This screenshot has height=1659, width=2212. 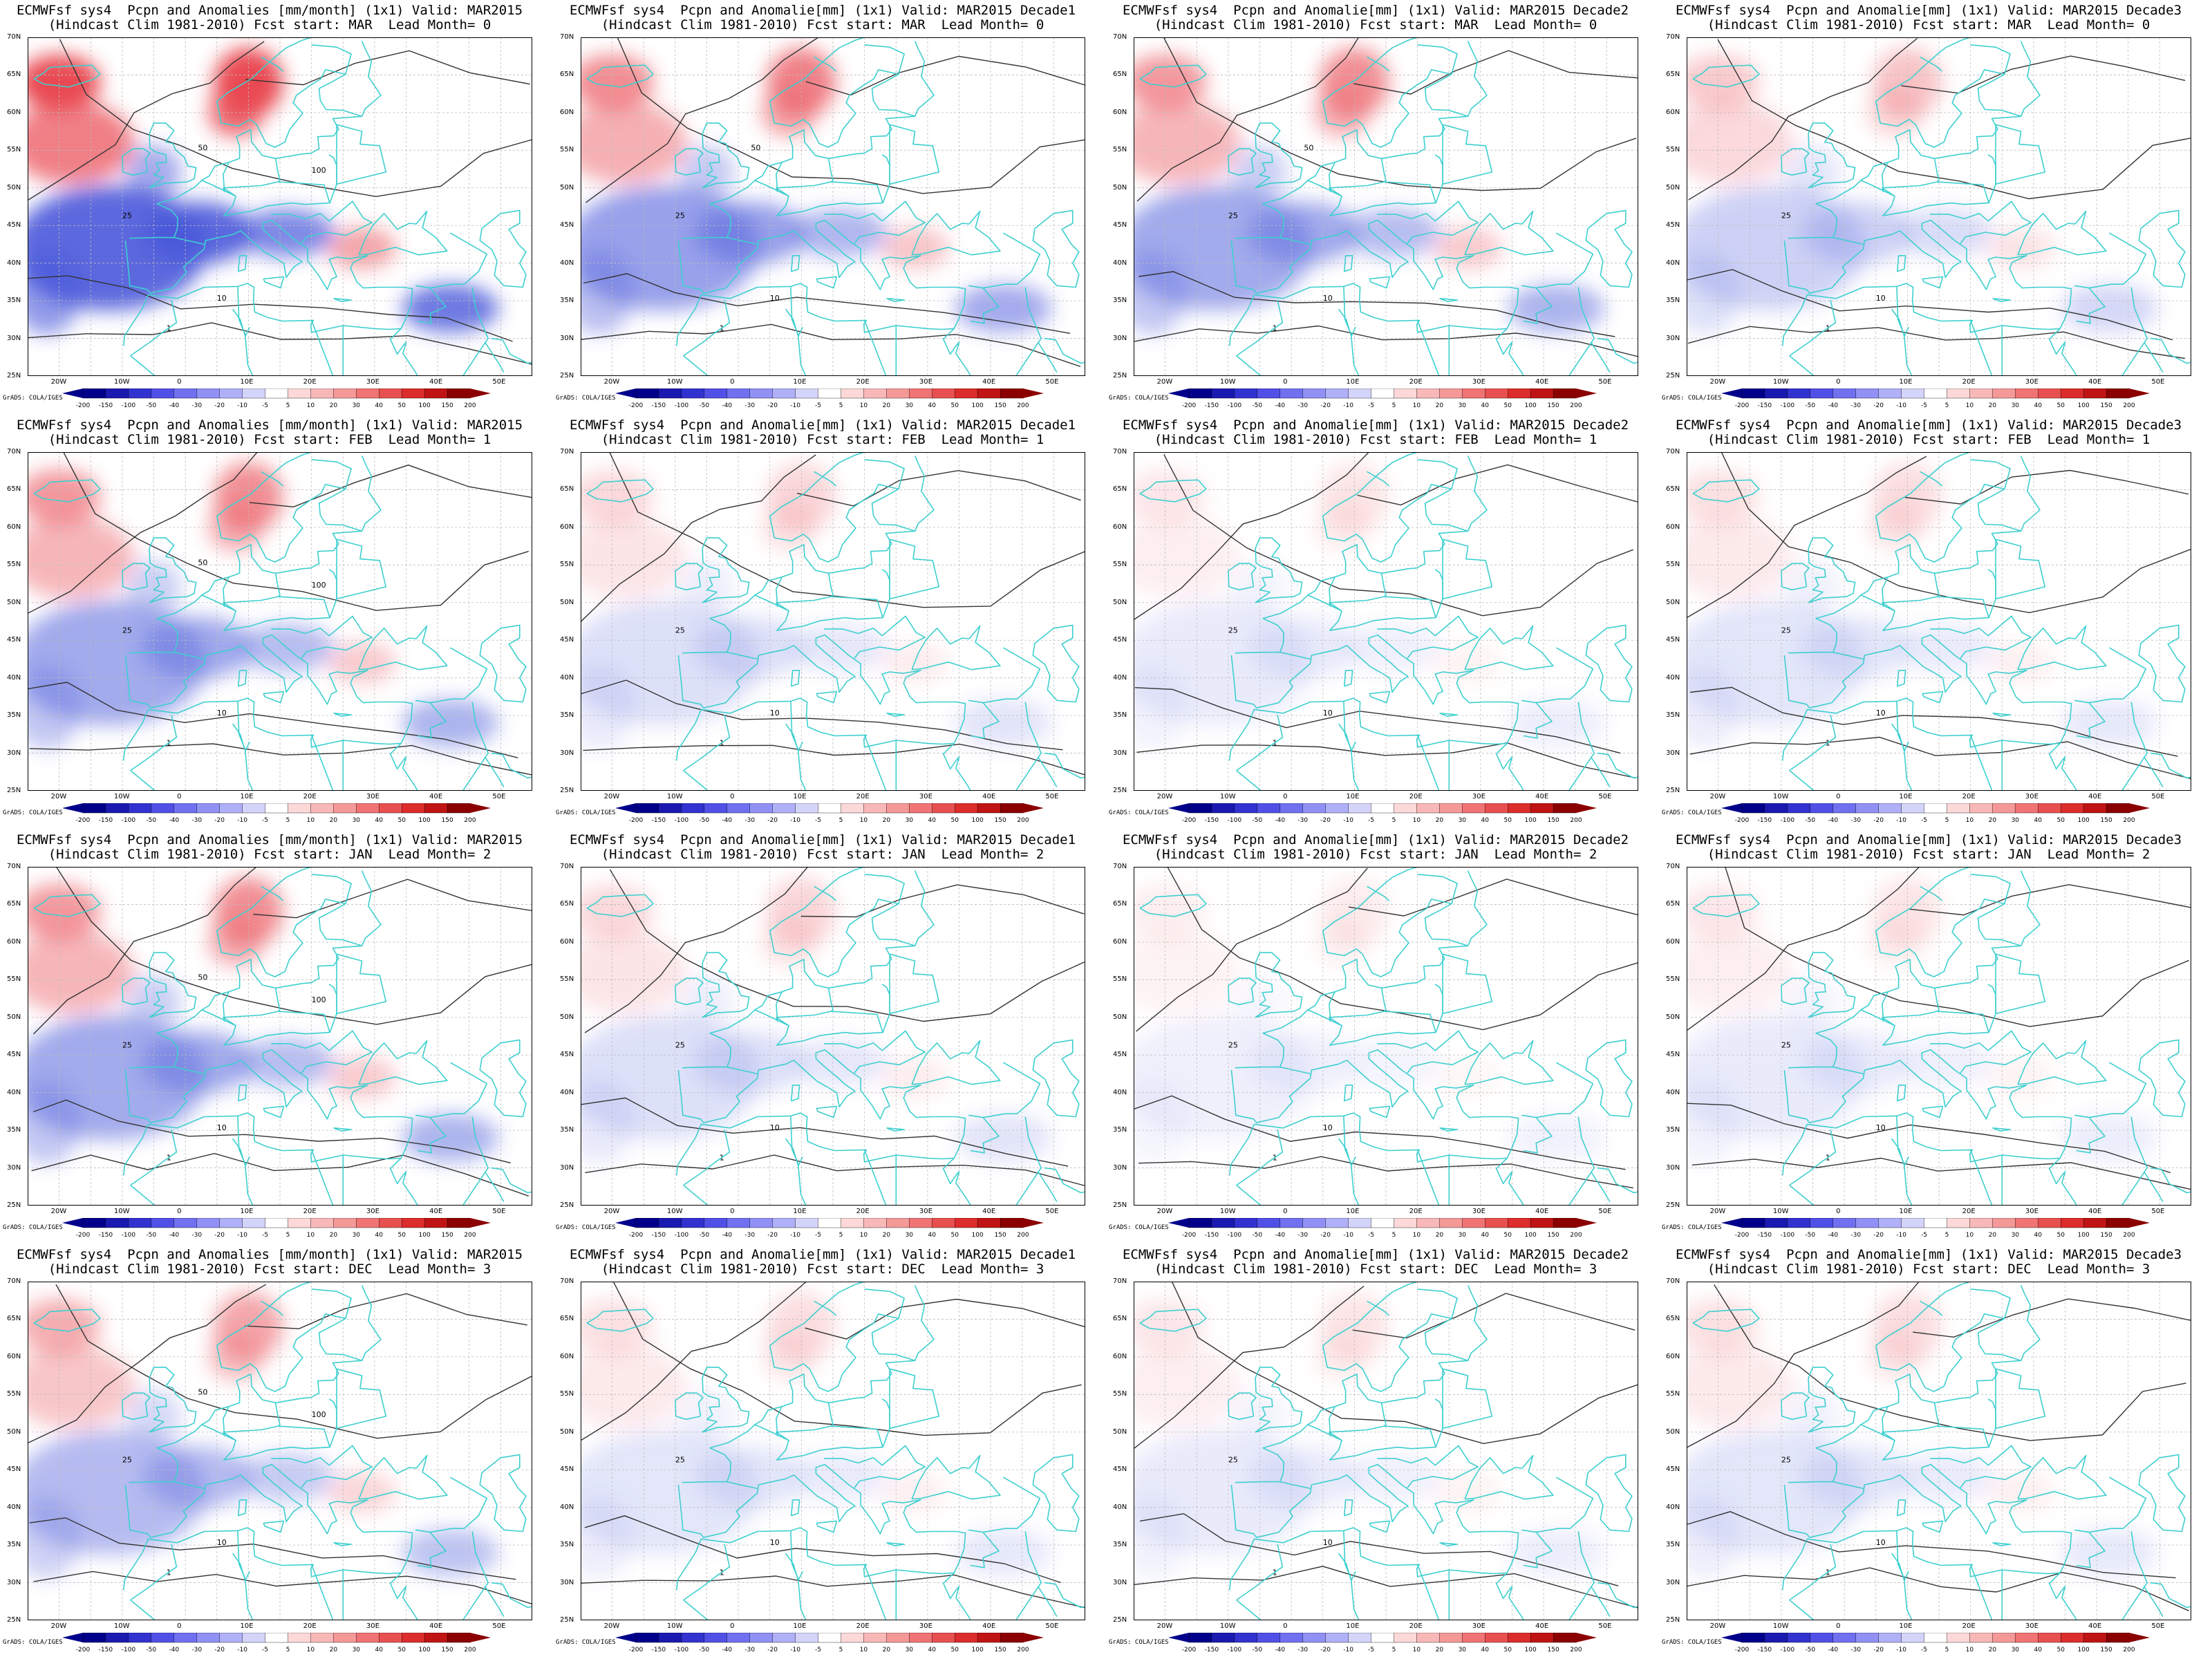 What do you see at coordinates (1732, 1638) in the screenshot?
I see `colorbar-arrow-left` at bounding box center [1732, 1638].